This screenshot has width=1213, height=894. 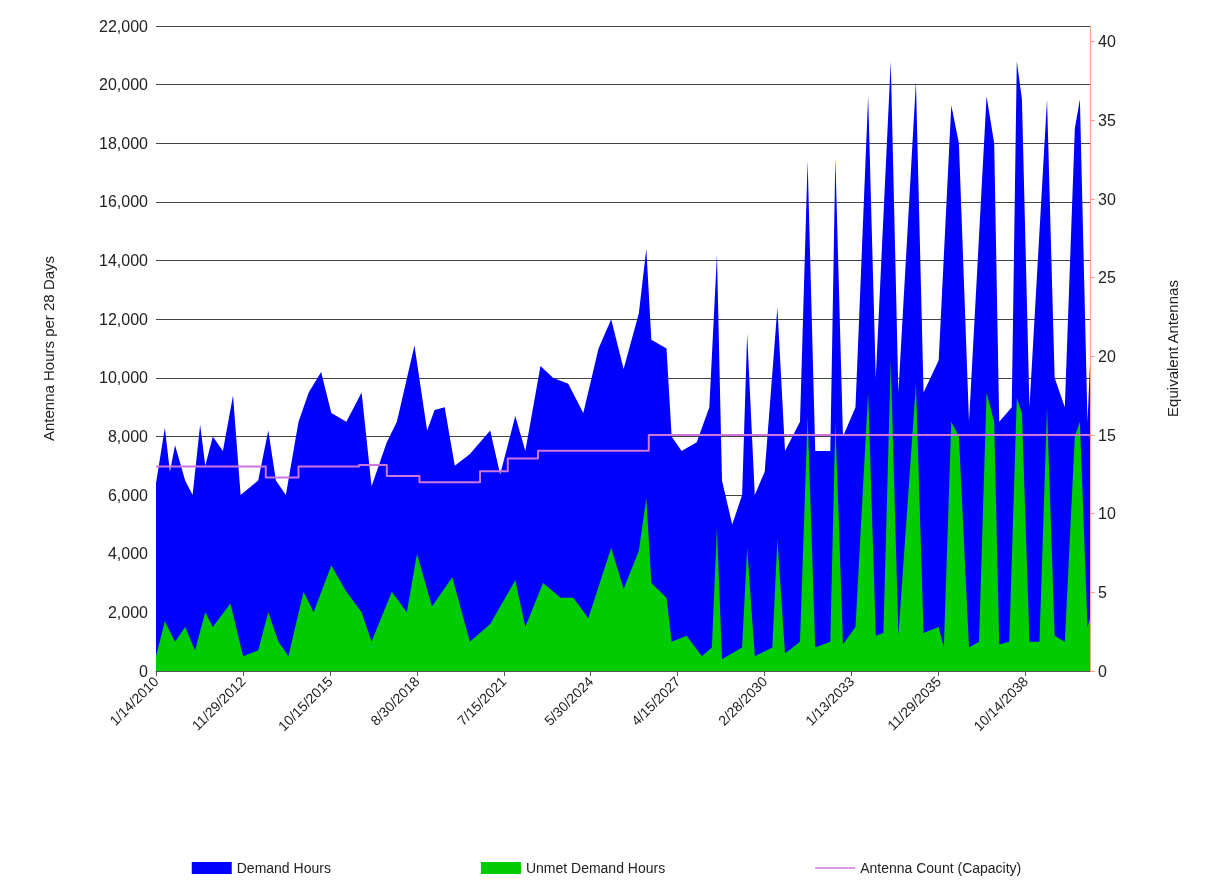 I want to click on y2-tick-label: 20, so click(x=1107, y=356).